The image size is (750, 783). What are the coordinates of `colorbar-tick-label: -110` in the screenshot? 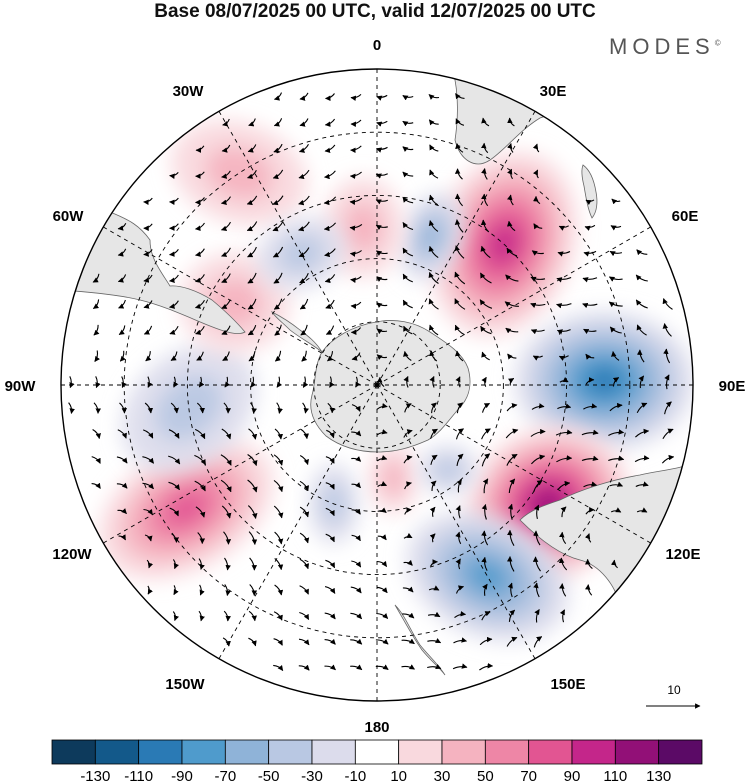 It's located at (138, 775).